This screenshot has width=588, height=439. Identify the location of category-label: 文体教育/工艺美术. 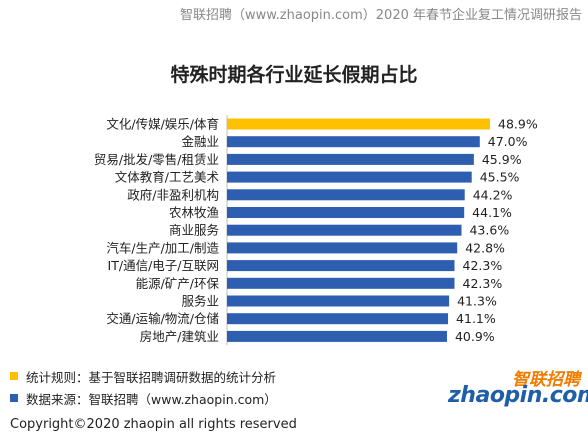
(167, 177).